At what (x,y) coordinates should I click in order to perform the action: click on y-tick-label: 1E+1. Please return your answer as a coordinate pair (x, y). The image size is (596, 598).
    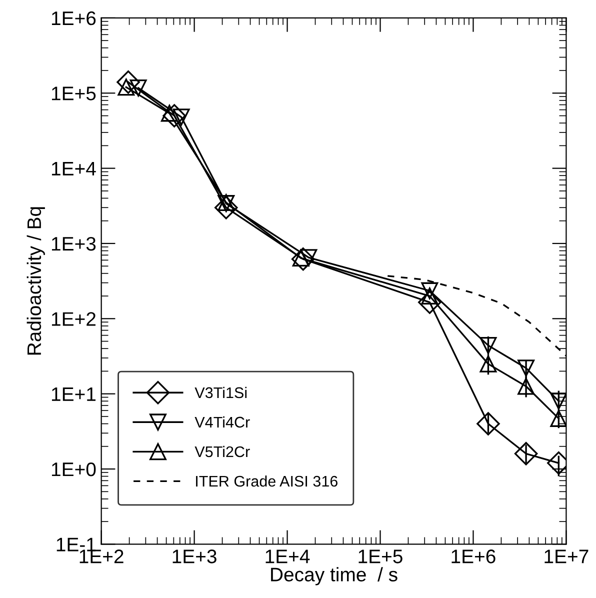
    Looking at the image, I should click on (74, 394).